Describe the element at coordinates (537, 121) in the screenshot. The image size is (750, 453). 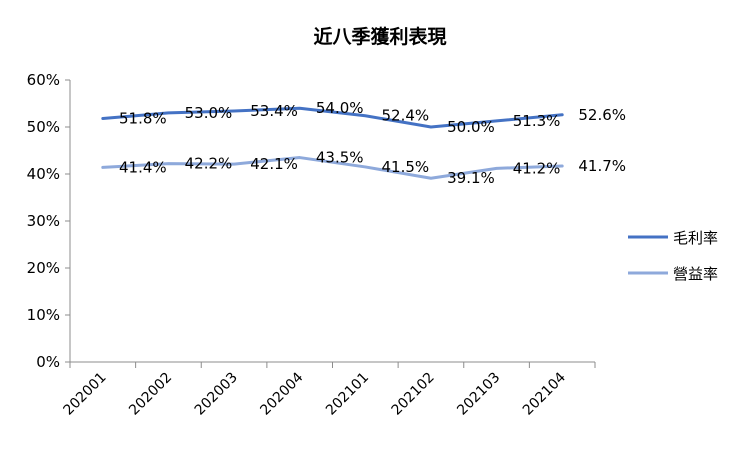
I see `data-label: 51.3%` at that location.